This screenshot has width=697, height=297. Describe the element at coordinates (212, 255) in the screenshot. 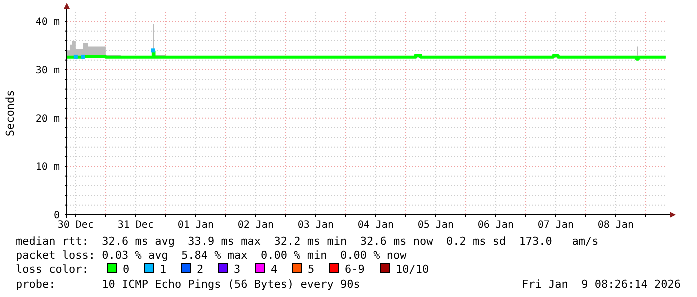

I see `text: packet loss: 0.03 % avg 5.84 % max 0.00 % min 0.00 % now` at that location.